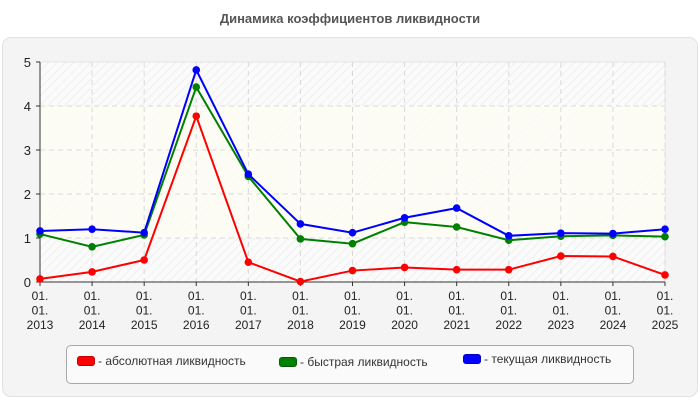 The image size is (700, 400). I want to click on y-tick-label: 4, so click(27, 106).